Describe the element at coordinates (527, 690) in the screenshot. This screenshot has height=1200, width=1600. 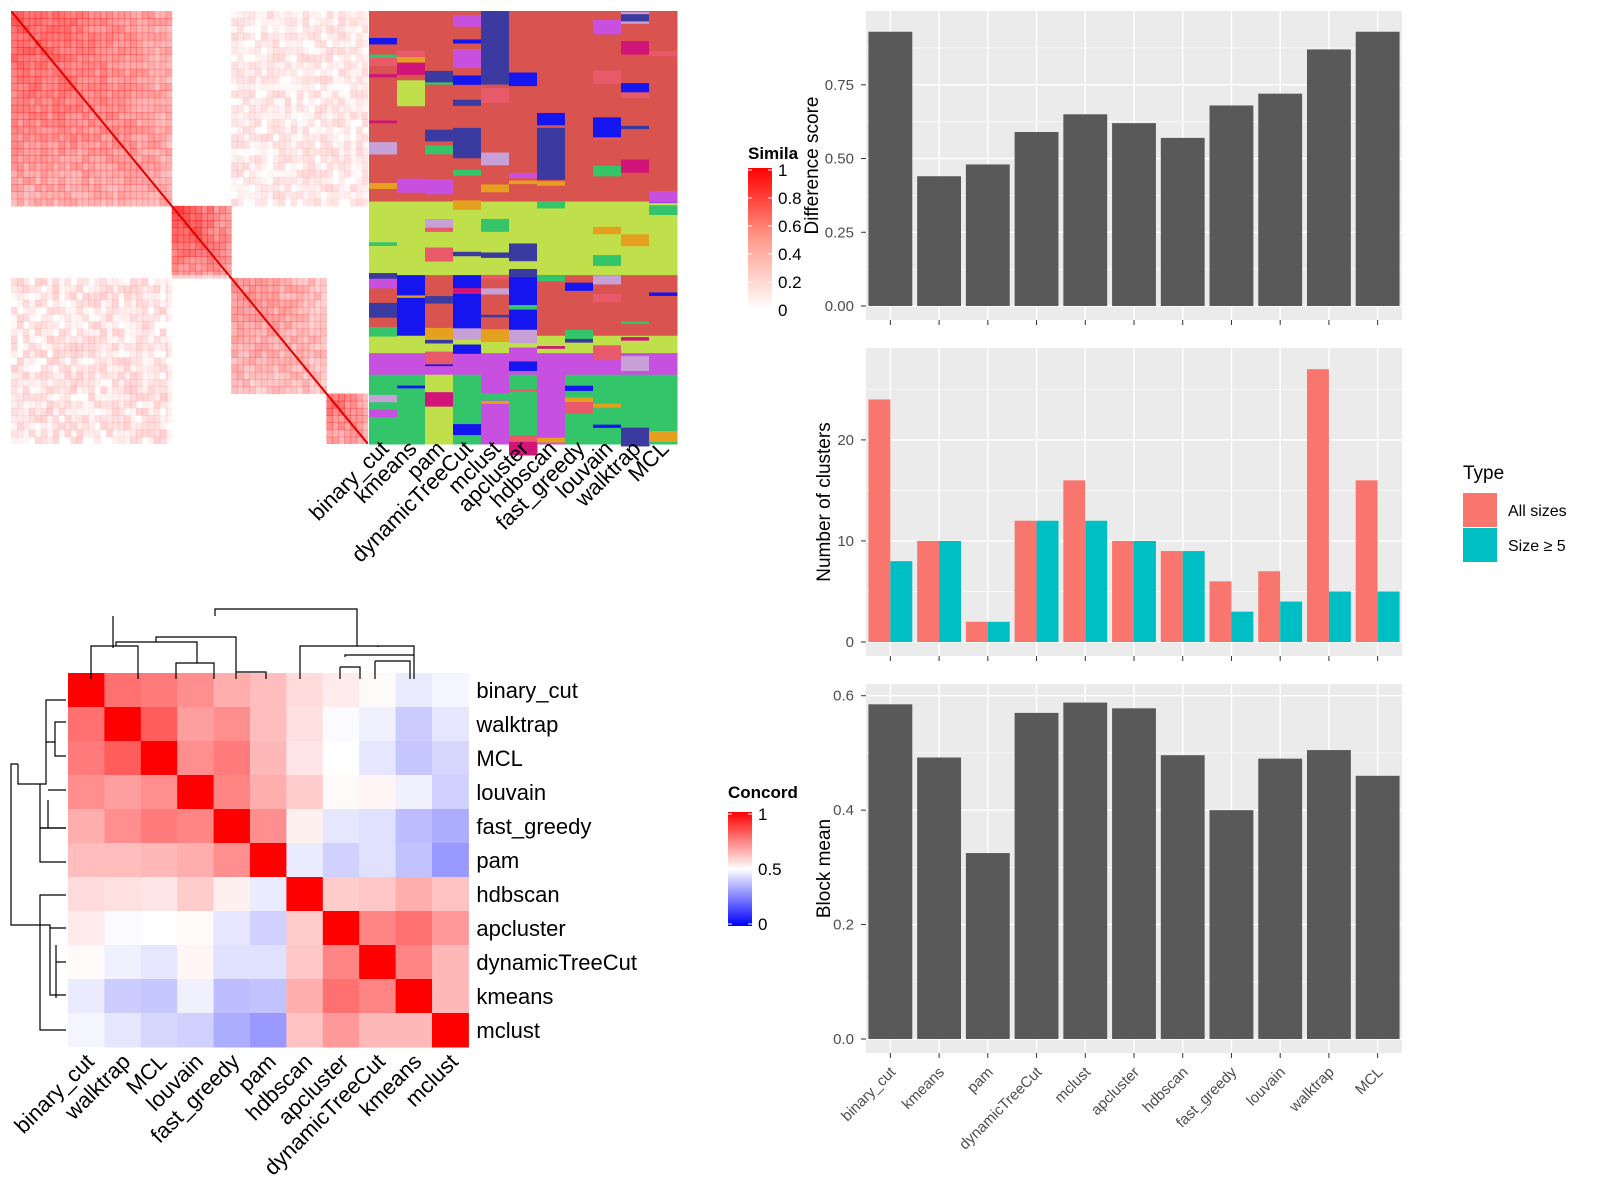
I see `concordance-row-label: binary_cut` at that location.